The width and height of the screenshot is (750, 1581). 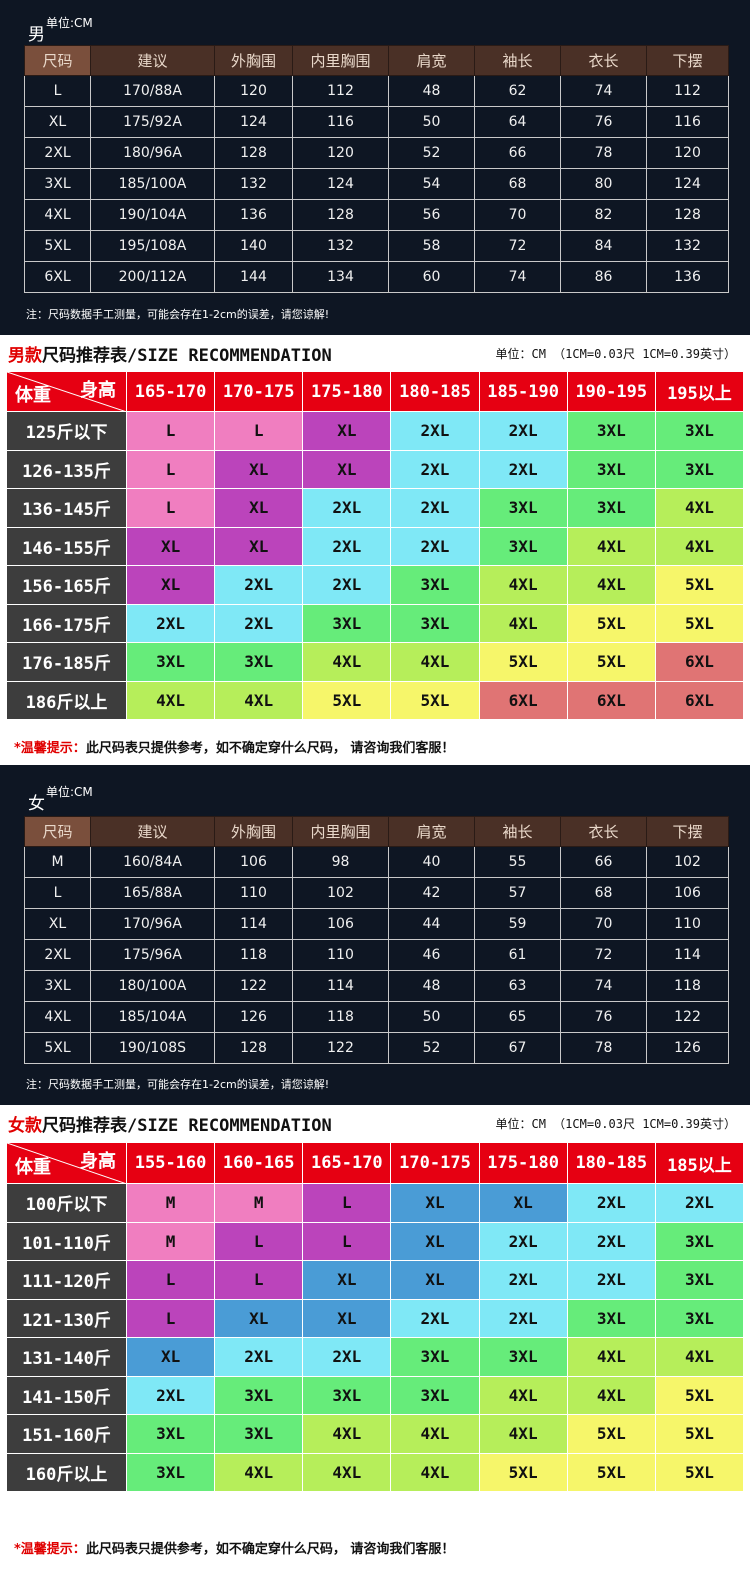 I want to click on men-meas-header: 建议, so click(x=152, y=60).